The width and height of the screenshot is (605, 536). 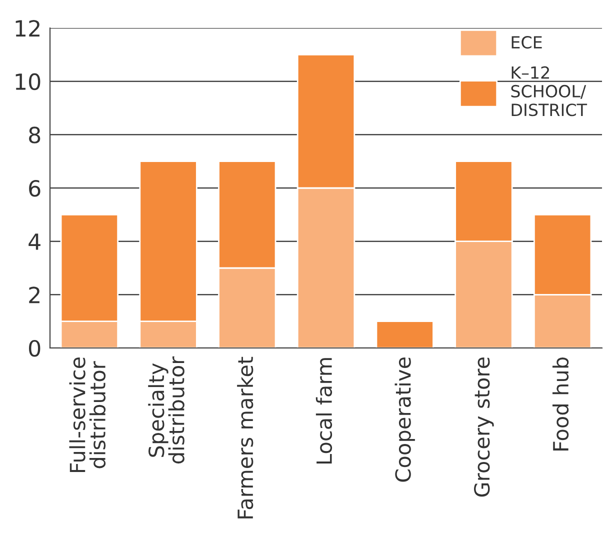 I want to click on y-tick-label: 2, so click(x=34, y=295).